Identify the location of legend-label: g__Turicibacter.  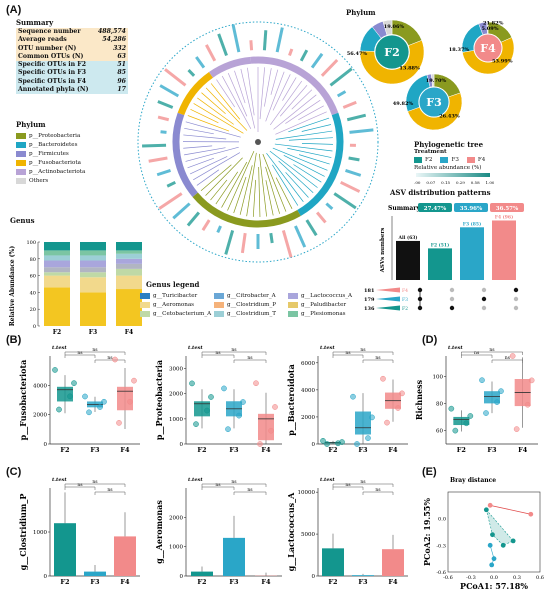
(175, 295).